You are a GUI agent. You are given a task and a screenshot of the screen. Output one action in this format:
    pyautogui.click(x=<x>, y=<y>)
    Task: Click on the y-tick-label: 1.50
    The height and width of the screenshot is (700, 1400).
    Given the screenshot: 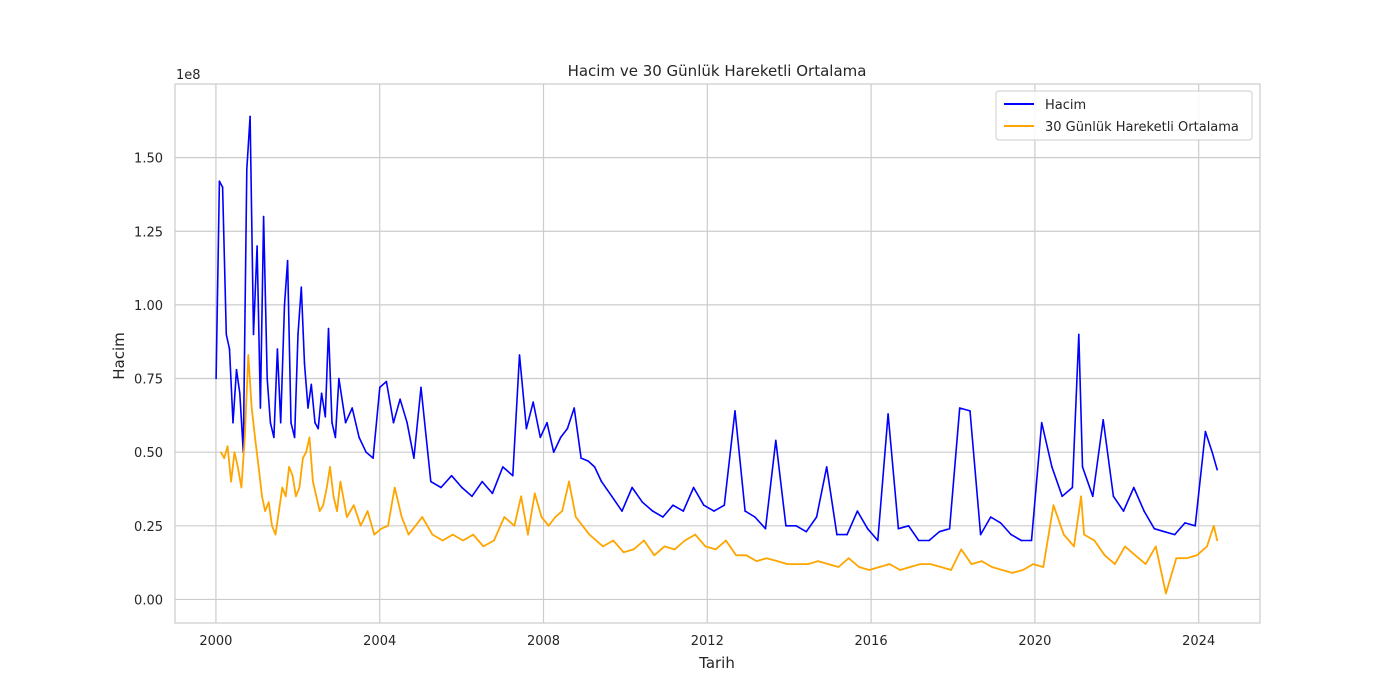 What is the action you would take?
    pyautogui.click(x=148, y=159)
    